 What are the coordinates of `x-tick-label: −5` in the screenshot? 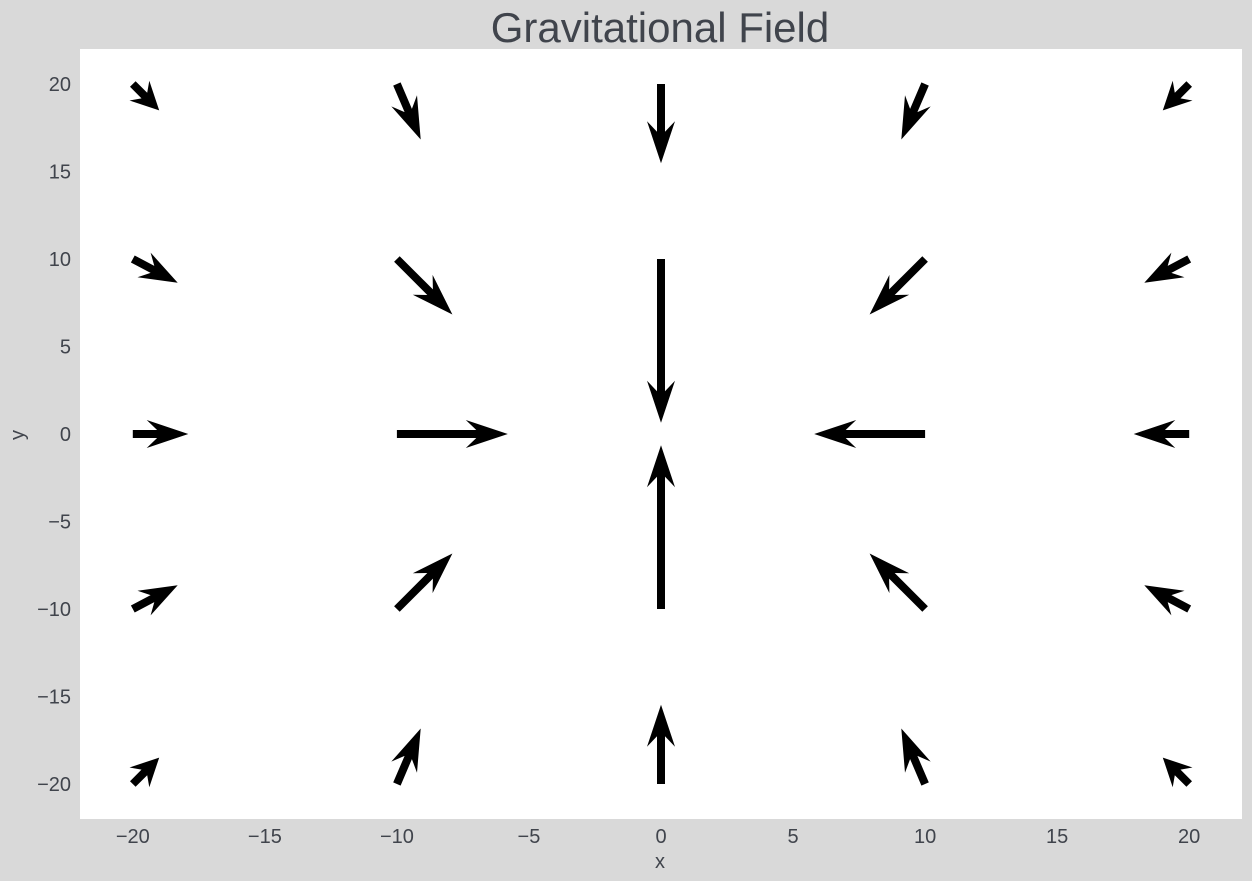 It's located at (529, 837).